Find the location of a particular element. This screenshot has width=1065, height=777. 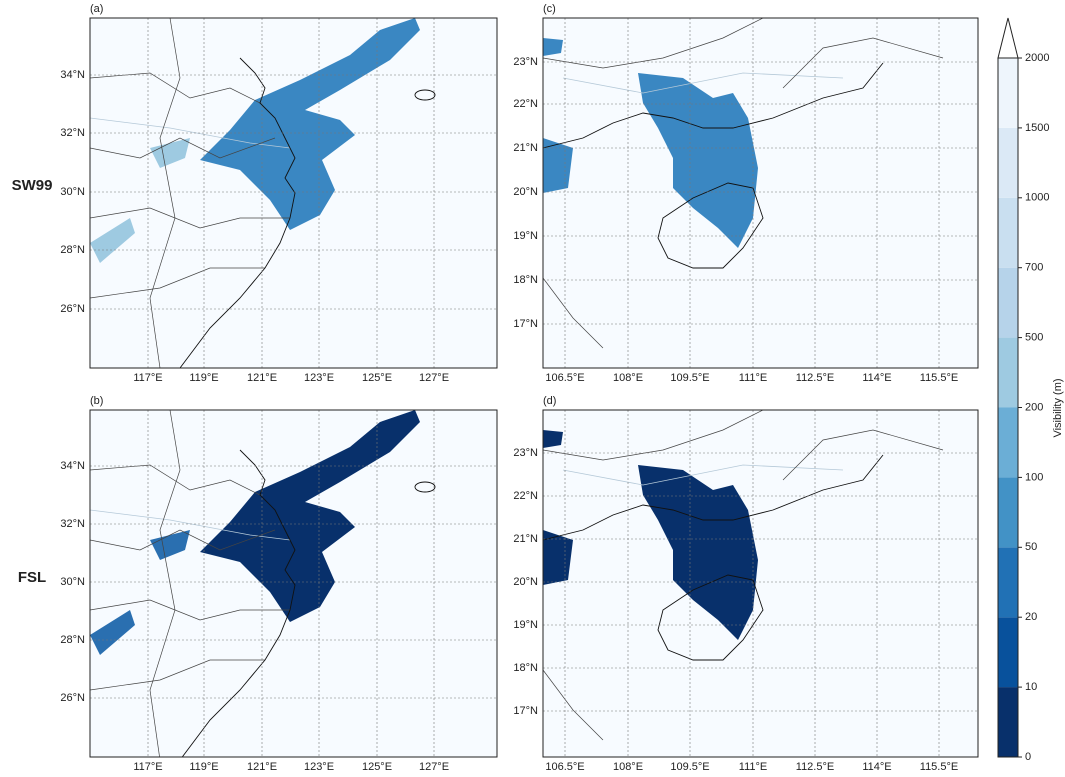

lat-tick-label: 17°N is located at coordinates (525, 711).